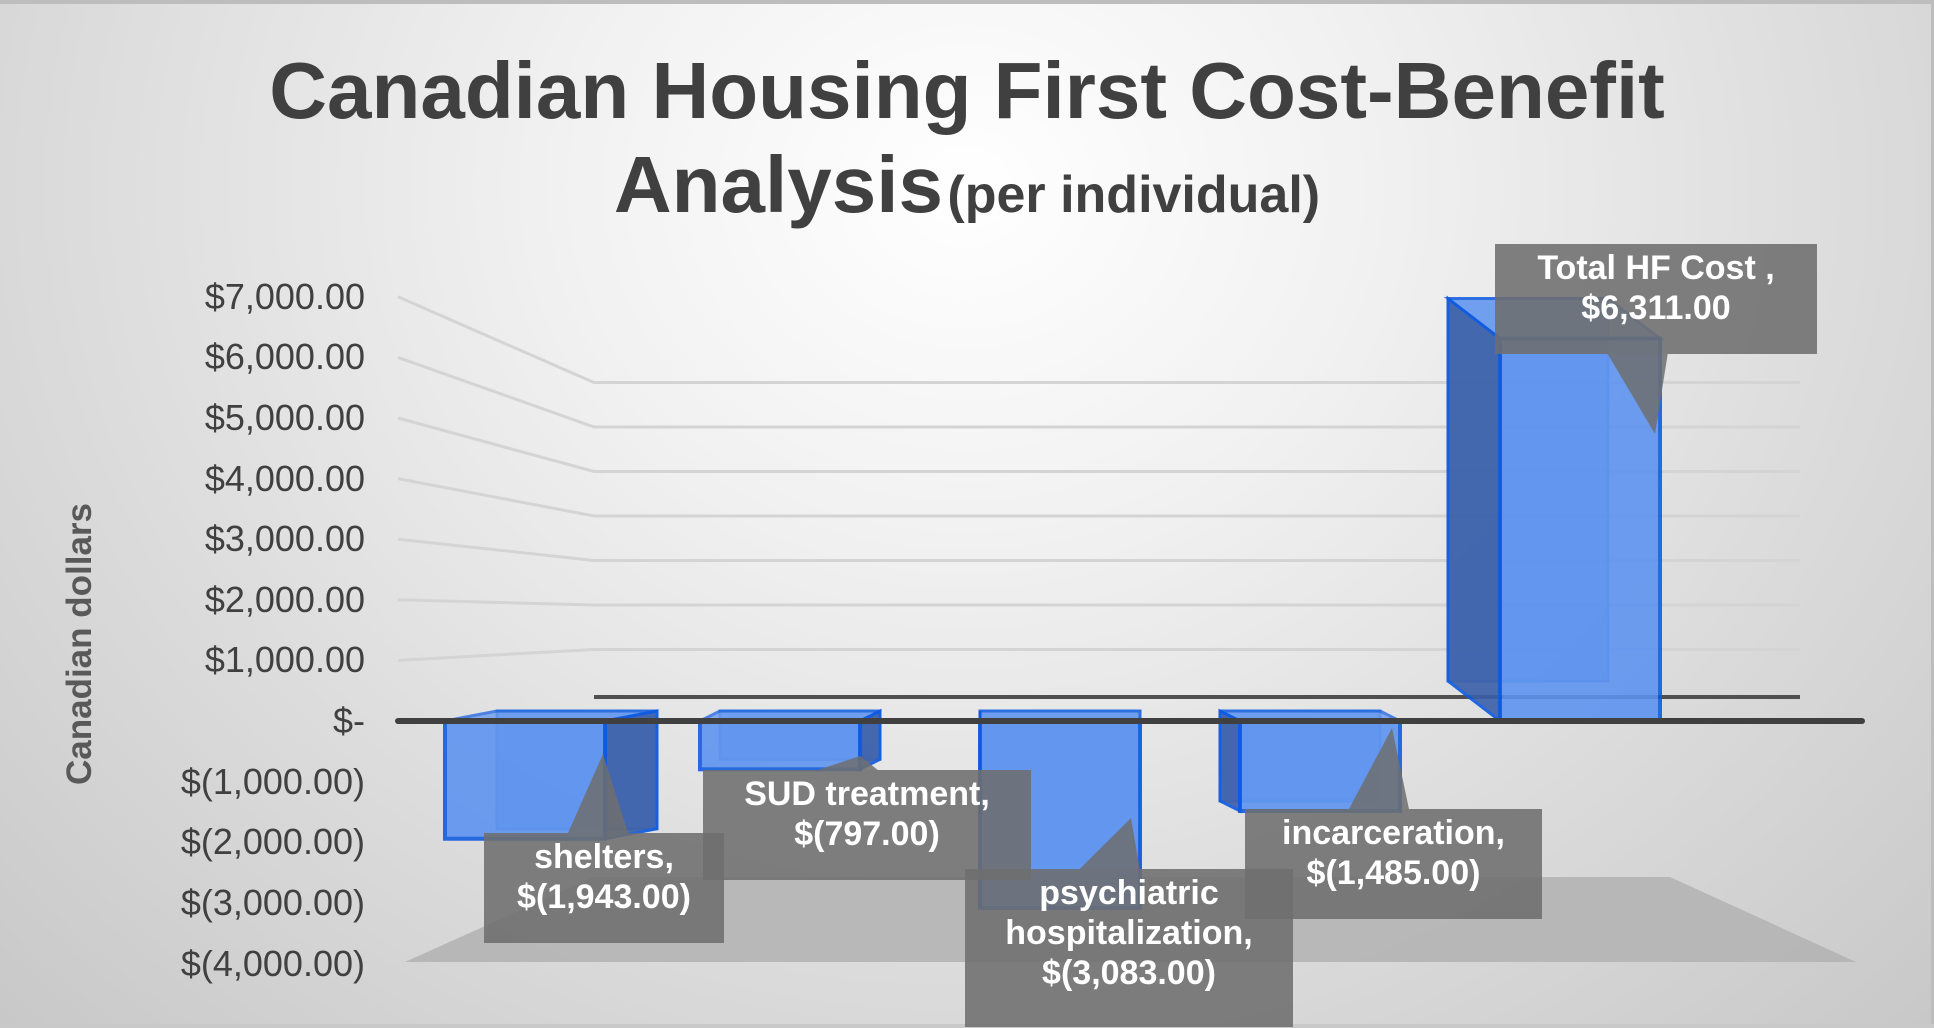 Image resolution: width=1934 pixels, height=1028 pixels. Describe the element at coordinates (1134, 195) in the screenshot. I see `chart-subtitle: (per individual)` at that location.